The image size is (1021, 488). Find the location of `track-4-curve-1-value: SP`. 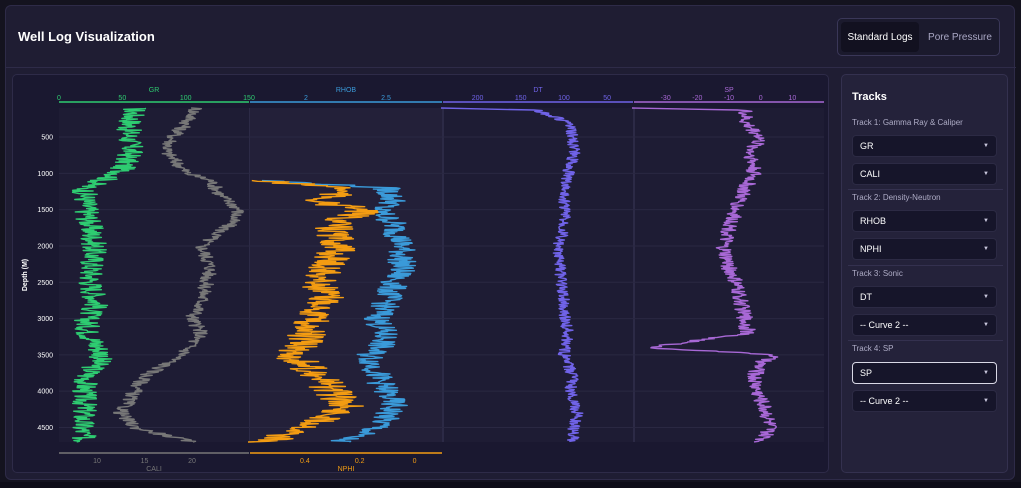

track-4-curve-1-value: SP is located at coordinates (866, 373).